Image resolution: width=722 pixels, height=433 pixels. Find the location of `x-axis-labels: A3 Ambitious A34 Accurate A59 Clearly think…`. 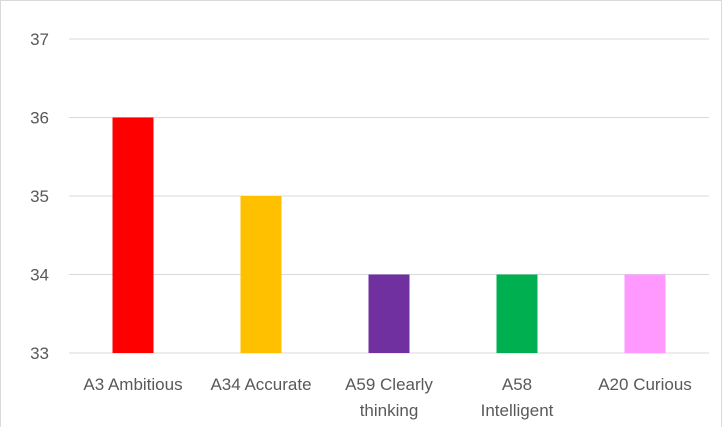

x-axis-labels: A3 Ambitious A34 Accurate A59 Clearly think… is located at coordinates (387, 397).